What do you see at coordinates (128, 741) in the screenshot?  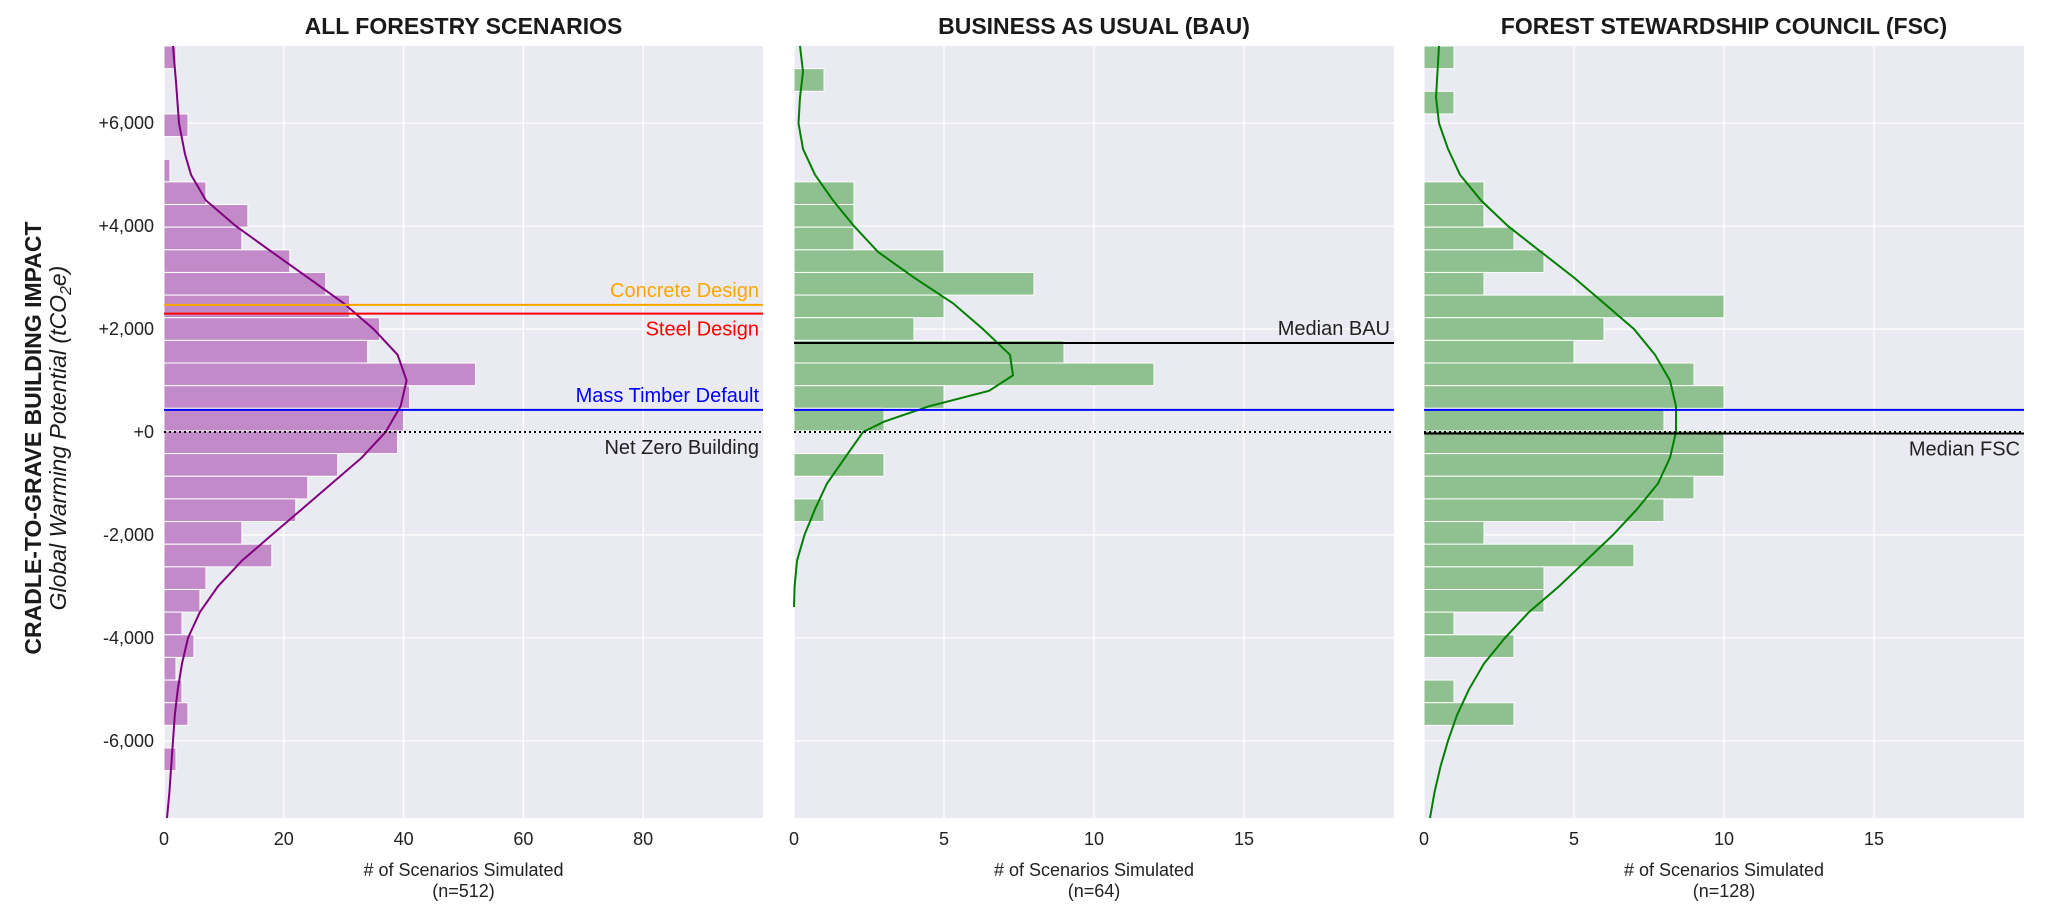 I see `y-tick-label: -6,000` at bounding box center [128, 741].